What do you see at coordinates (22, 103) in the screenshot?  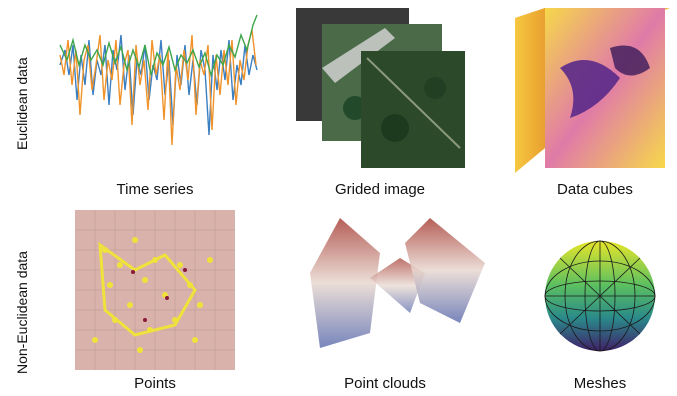 I see `row-label-euclidean: Euclidean data` at bounding box center [22, 103].